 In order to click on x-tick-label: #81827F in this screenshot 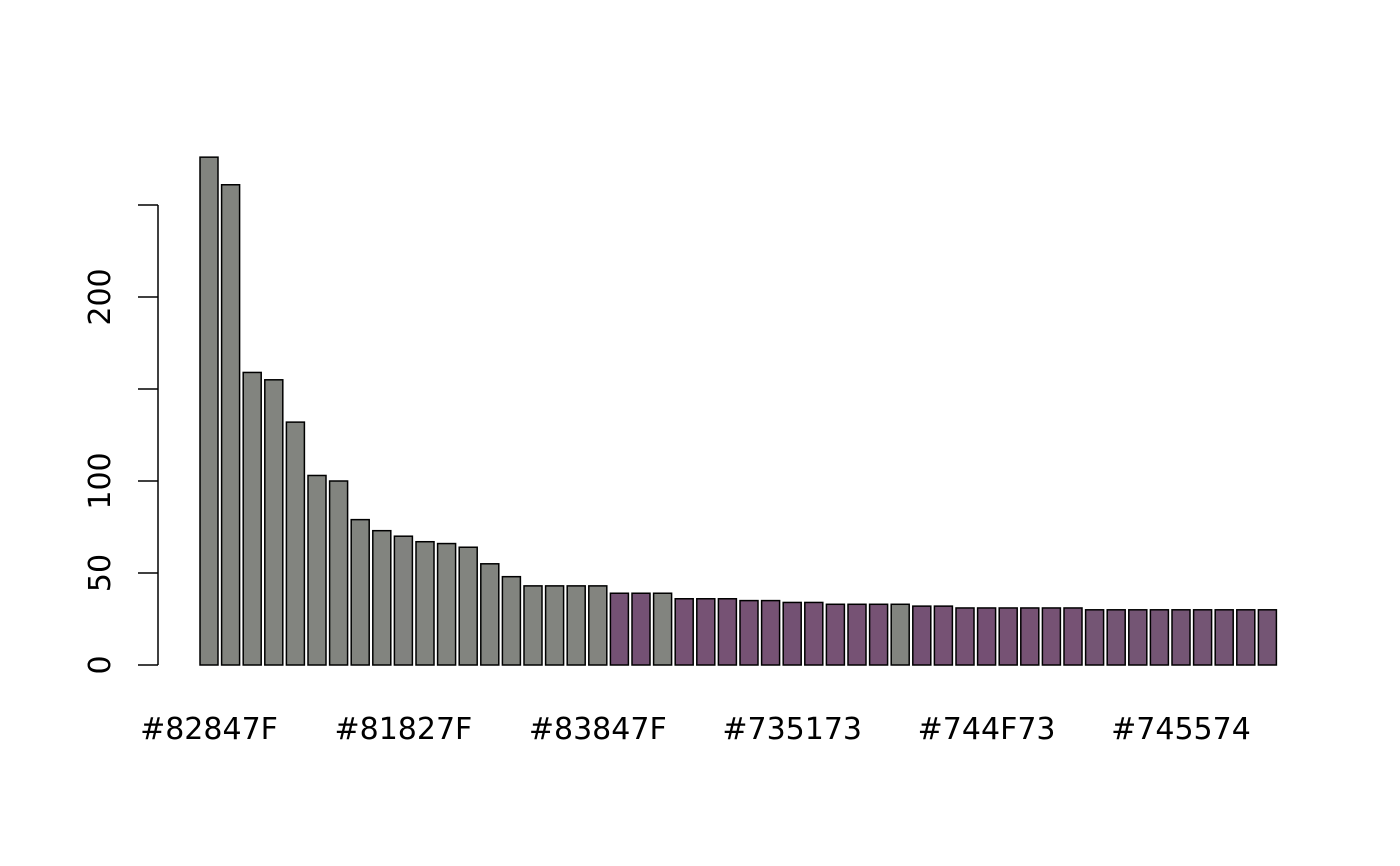, I will do `click(403, 729)`.